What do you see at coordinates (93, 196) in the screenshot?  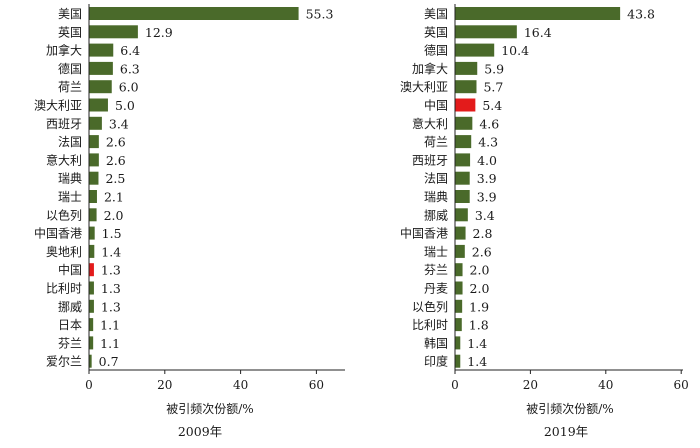 I see `bar-瑞士` at bounding box center [93, 196].